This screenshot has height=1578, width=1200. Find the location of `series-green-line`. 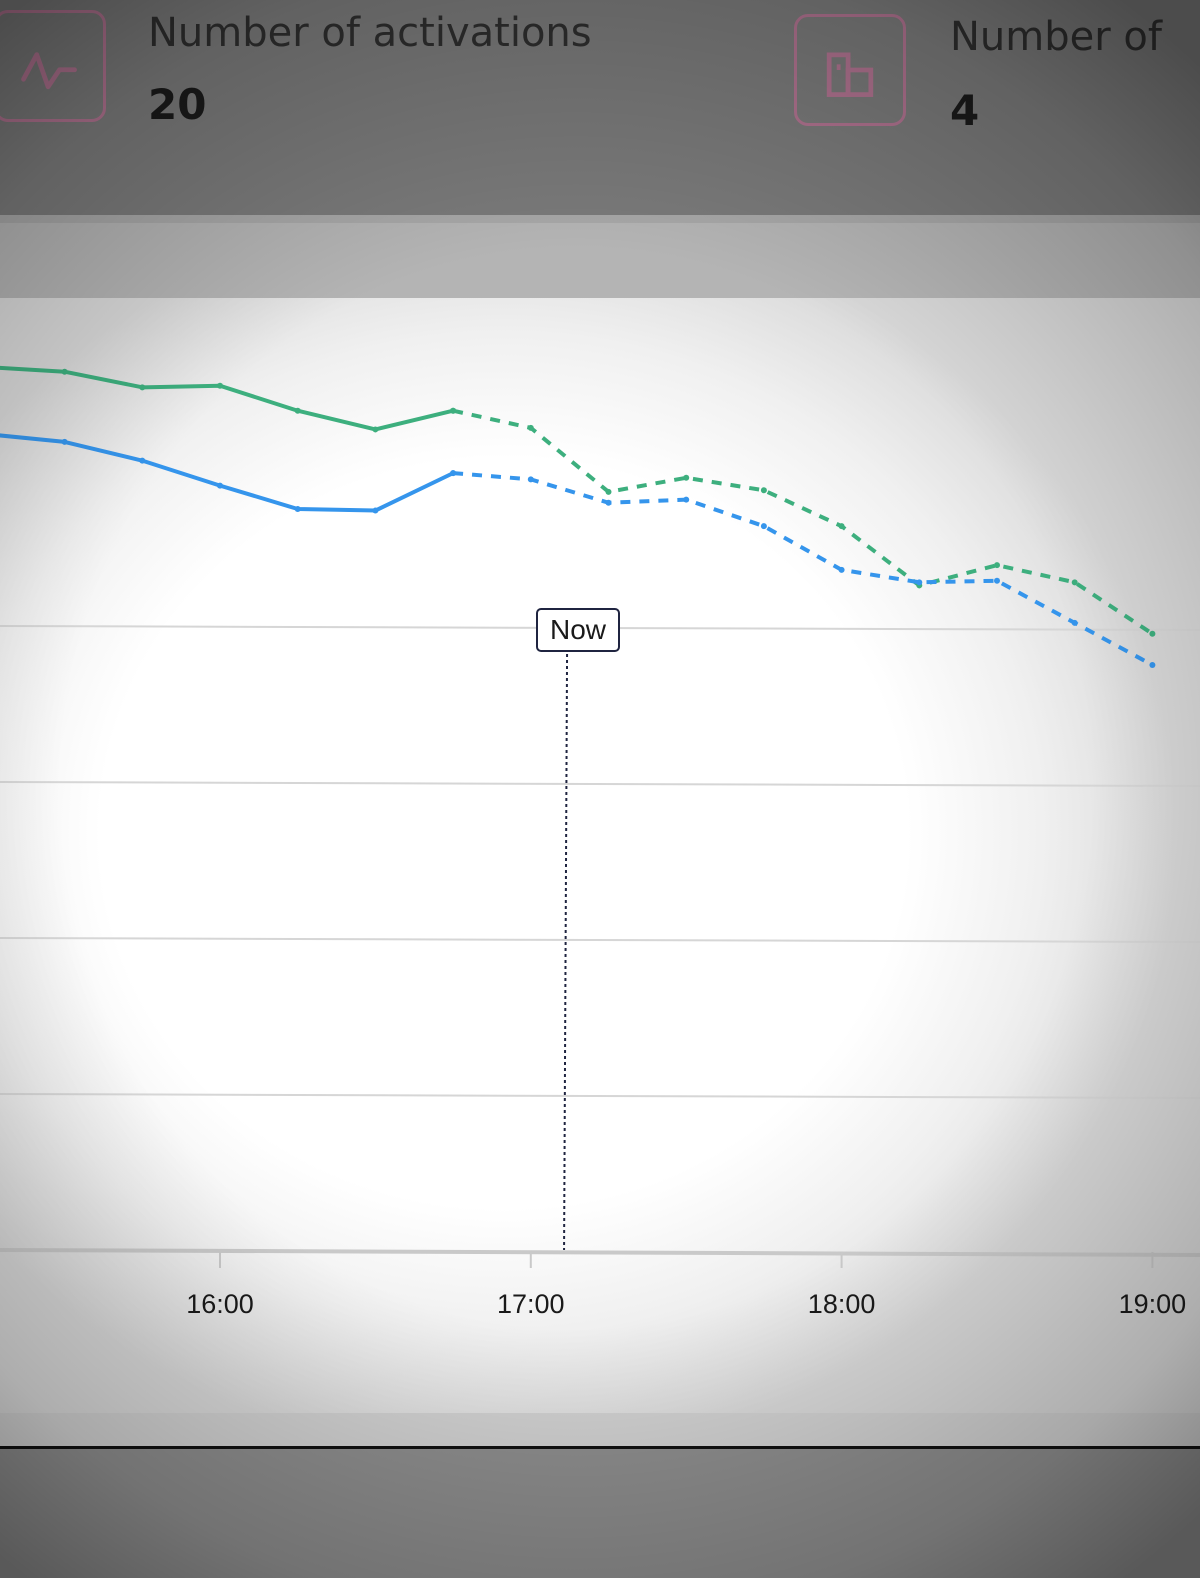

series-green-line is located at coordinates (227, 398).